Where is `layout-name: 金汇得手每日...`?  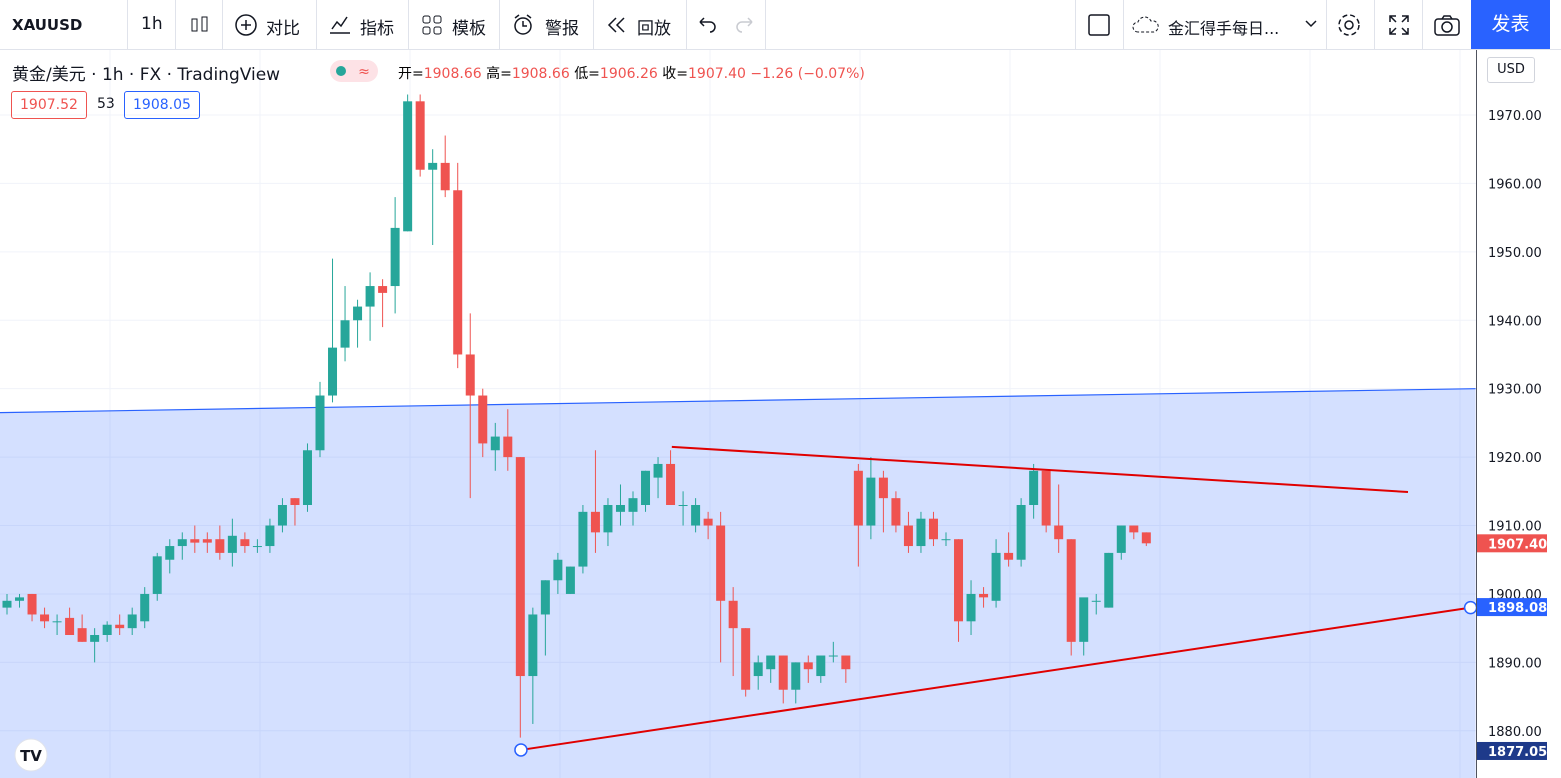 layout-name: 金汇得手每日... is located at coordinates (1224, 28).